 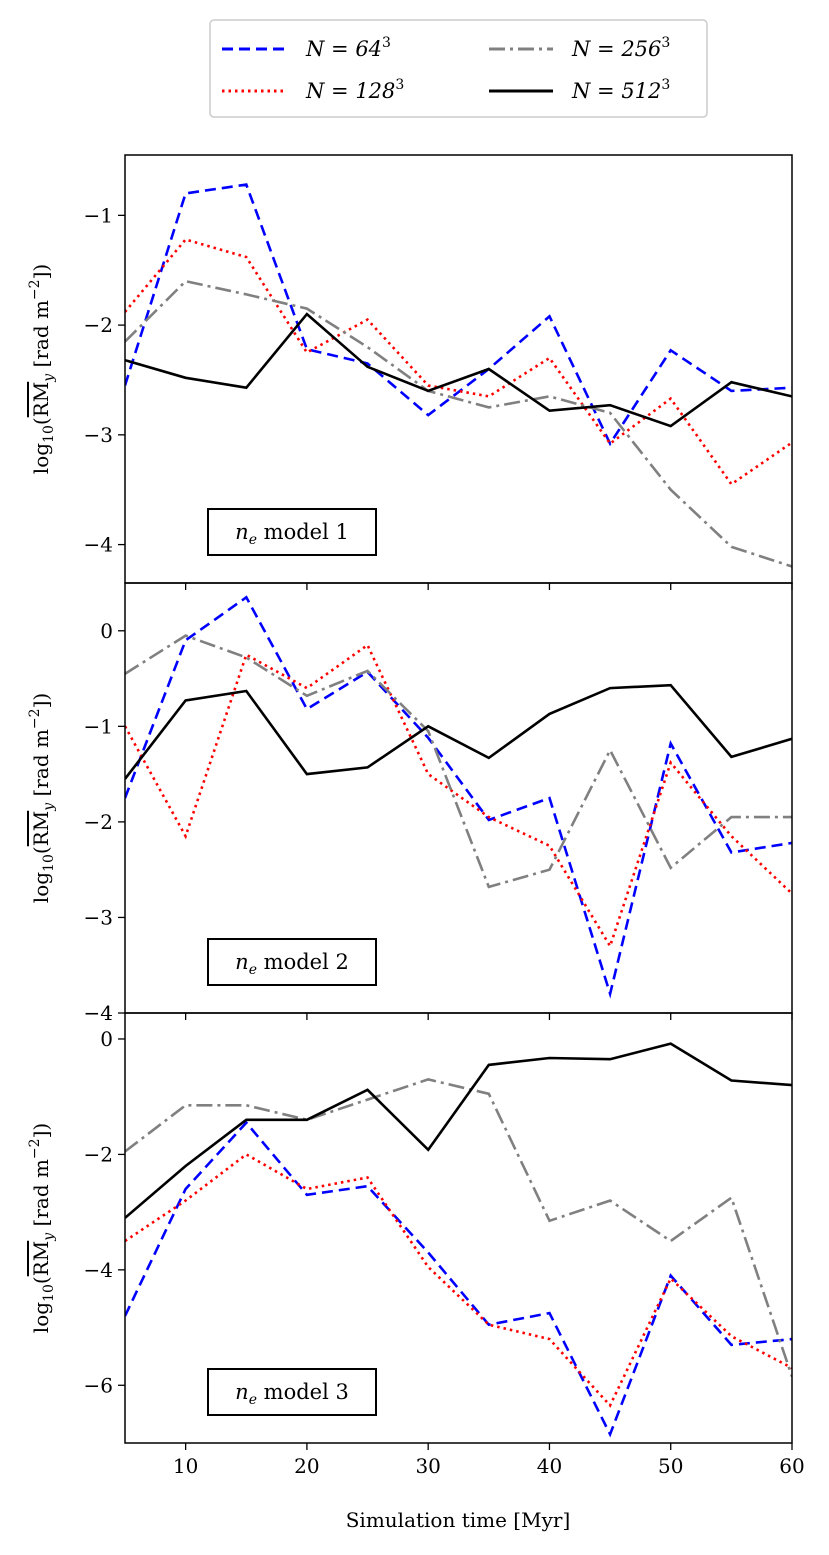 What do you see at coordinates (354, 90) in the screenshot?
I see `legend-label-n128: N = 1283` at bounding box center [354, 90].